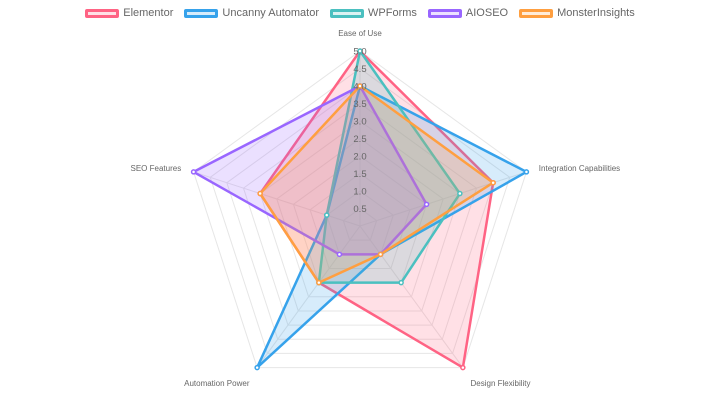  What do you see at coordinates (359, 174) in the screenshot?
I see `tick-label: 1.5` at bounding box center [359, 174].